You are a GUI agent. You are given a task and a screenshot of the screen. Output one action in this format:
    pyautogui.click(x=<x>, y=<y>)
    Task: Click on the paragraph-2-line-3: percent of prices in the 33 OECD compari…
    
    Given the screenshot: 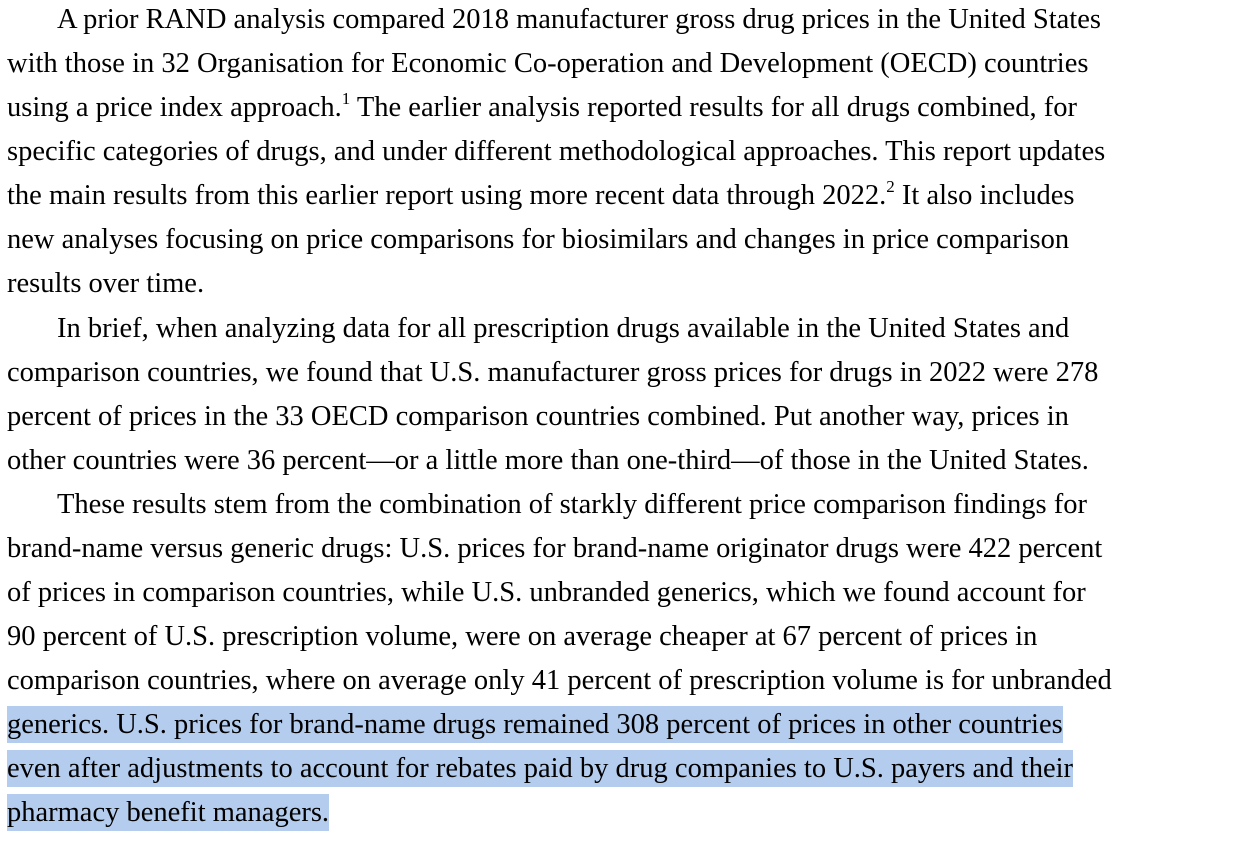 What is the action you would take?
    pyautogui.click(x=538, y=416)
    